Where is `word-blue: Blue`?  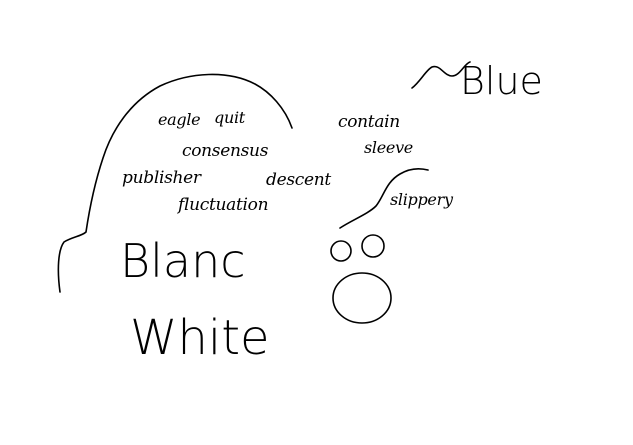 word-blue: Blue is located at coordinates (501, 81).